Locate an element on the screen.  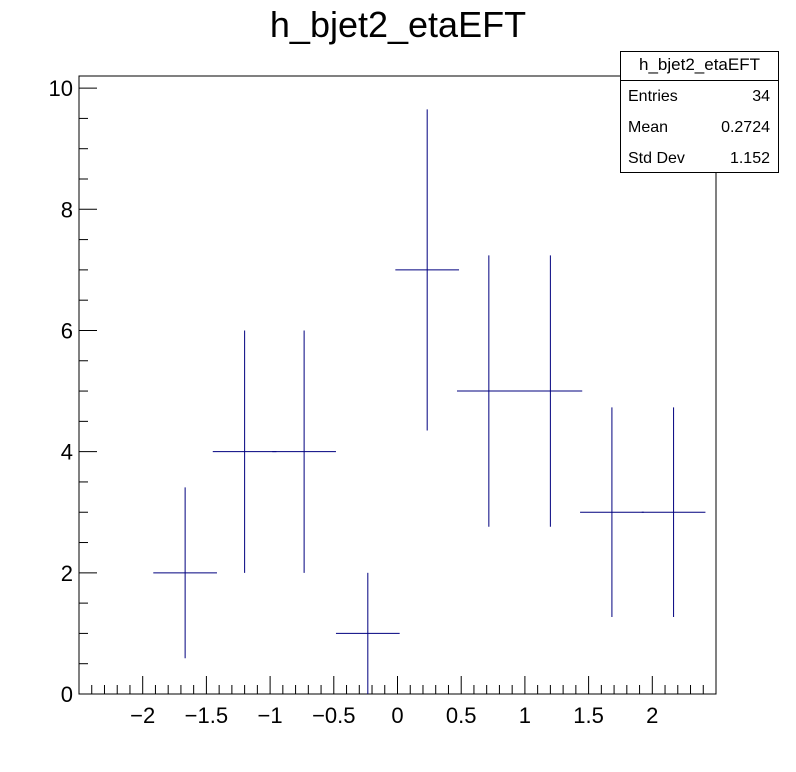
x-tick-label: 1.5 is located at coordinates (588, 715).